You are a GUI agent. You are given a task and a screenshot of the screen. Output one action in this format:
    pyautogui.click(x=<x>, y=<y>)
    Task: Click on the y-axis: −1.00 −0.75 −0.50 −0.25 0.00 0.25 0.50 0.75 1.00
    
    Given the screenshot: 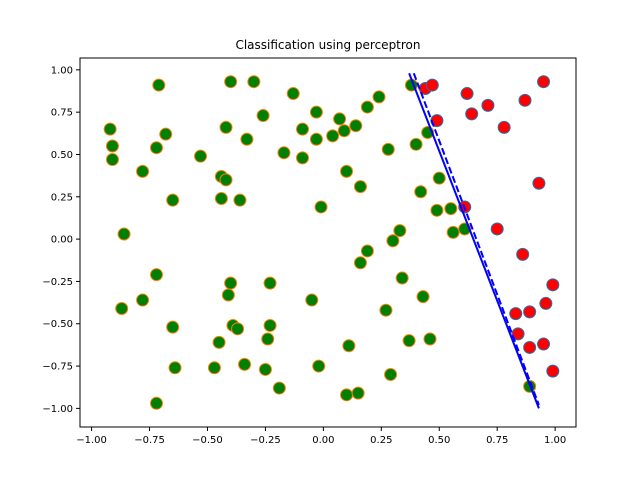 What is the action you would take?
    pyautogui.click(x=61, y=240)
    